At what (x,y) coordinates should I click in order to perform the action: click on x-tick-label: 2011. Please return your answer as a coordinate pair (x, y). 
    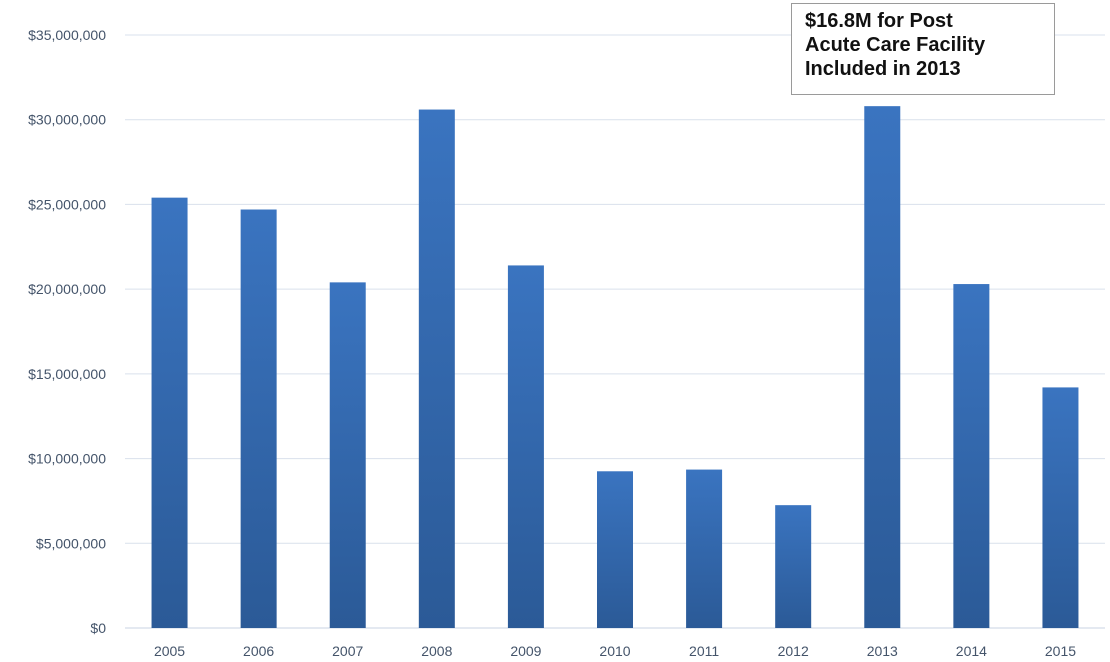
    Looking at the image, I should click on (704, 651).